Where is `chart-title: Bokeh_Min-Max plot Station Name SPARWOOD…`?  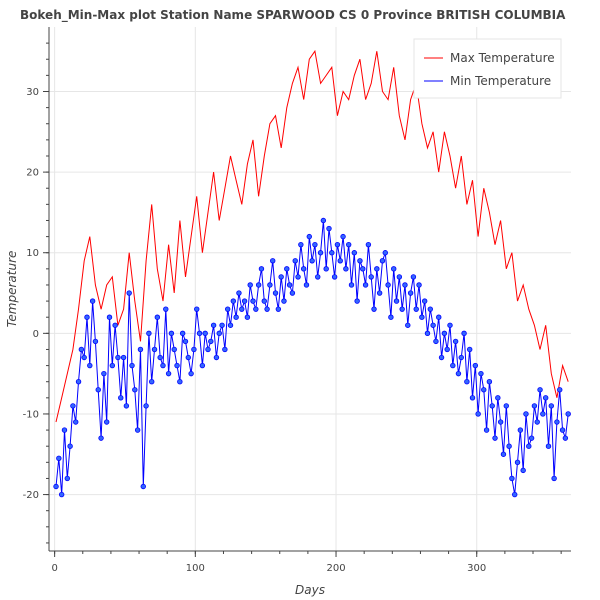 chart-title: Bokeh_Min-Max plot Station Name SPARWOOD… is located at coordinates (293, 15).